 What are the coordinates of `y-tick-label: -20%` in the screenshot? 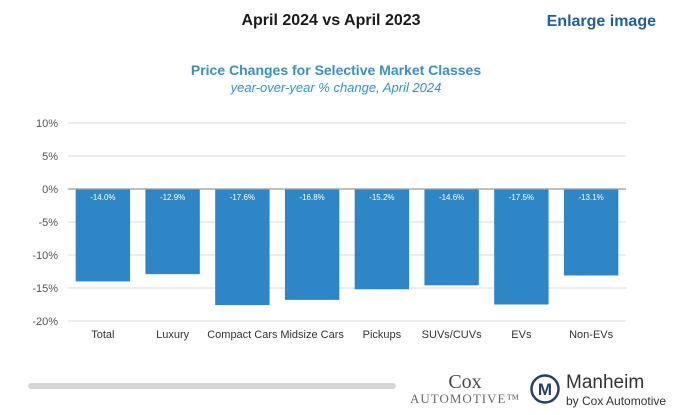 It's located at (45, 322).